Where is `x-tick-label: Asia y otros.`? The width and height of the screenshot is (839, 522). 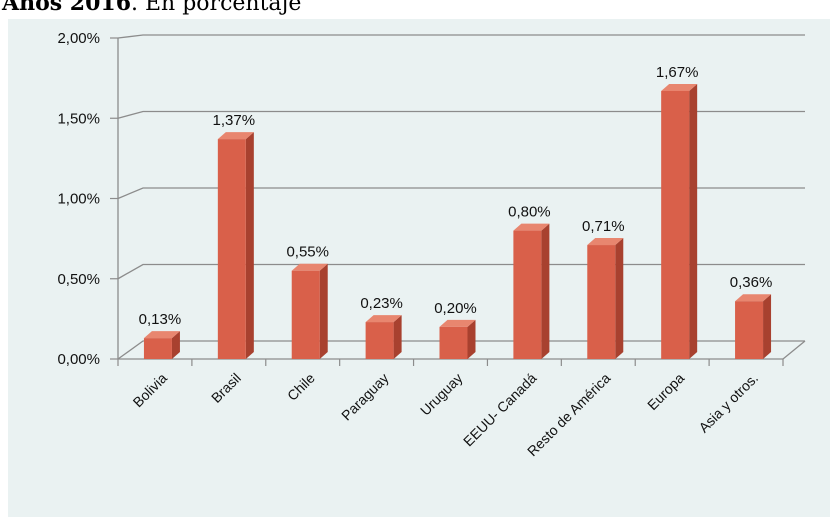
x-tick-label: Asia y otros. is located at coordinates (728, 403).